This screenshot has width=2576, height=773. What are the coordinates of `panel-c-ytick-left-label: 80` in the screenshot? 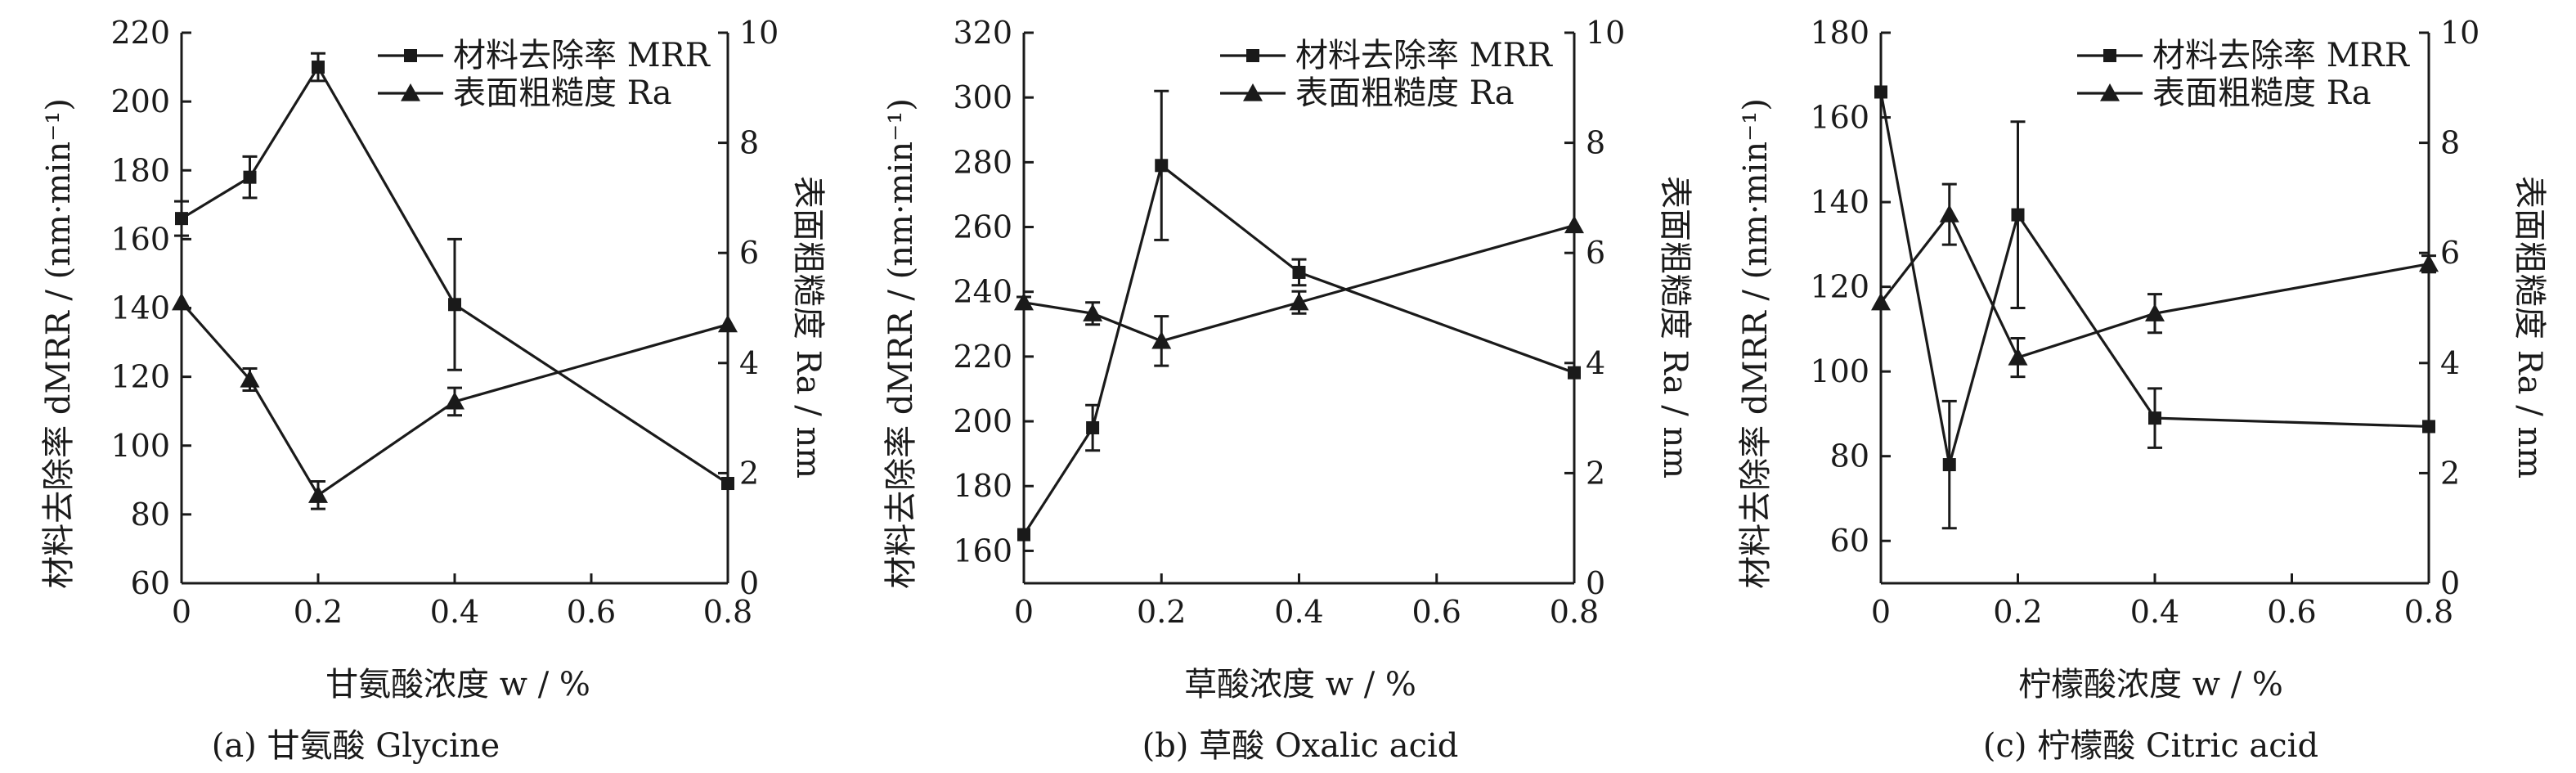 It's located at (1850, 456).